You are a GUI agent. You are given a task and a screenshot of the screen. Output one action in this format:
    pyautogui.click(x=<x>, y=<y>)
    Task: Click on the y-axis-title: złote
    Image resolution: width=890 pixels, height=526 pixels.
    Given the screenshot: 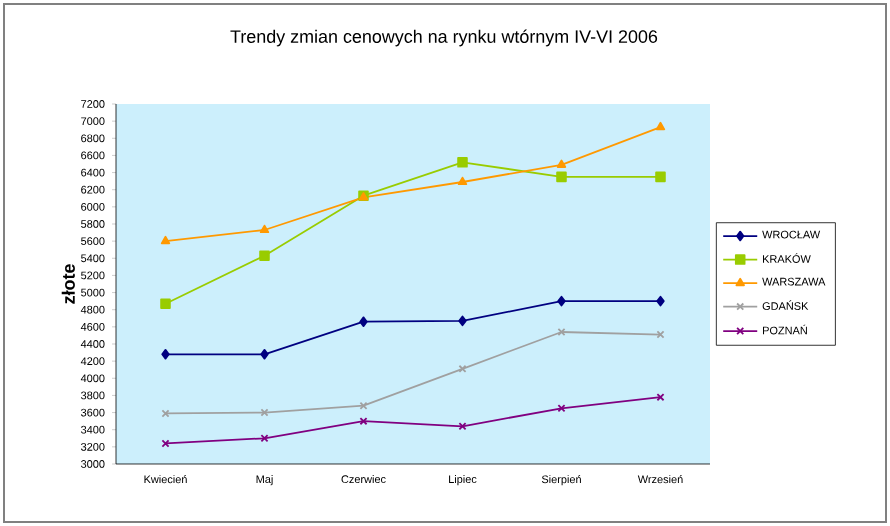 What is the action you would take?
    pyautogui.click(x=68, y=284)
    